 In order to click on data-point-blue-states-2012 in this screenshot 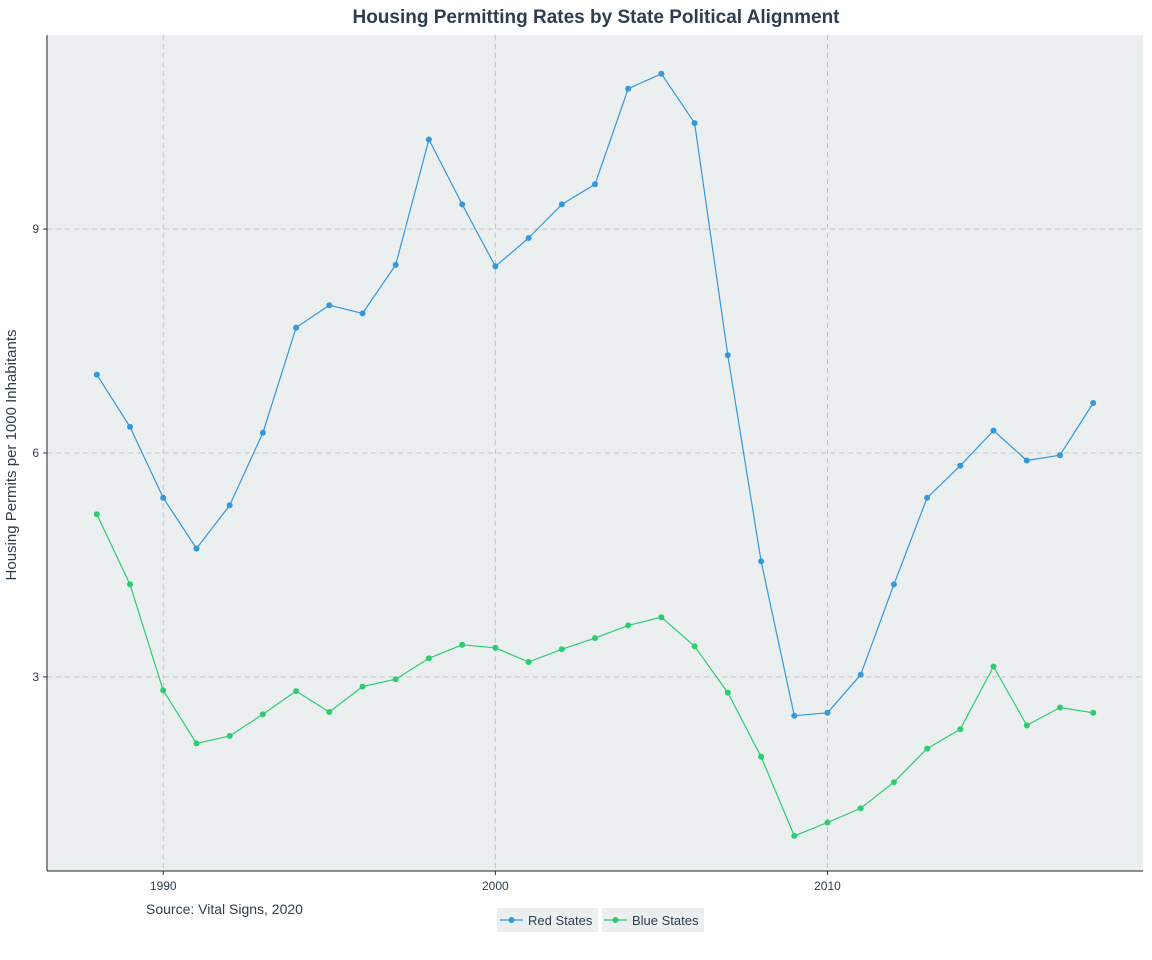, I will do `click(893, 782)`.